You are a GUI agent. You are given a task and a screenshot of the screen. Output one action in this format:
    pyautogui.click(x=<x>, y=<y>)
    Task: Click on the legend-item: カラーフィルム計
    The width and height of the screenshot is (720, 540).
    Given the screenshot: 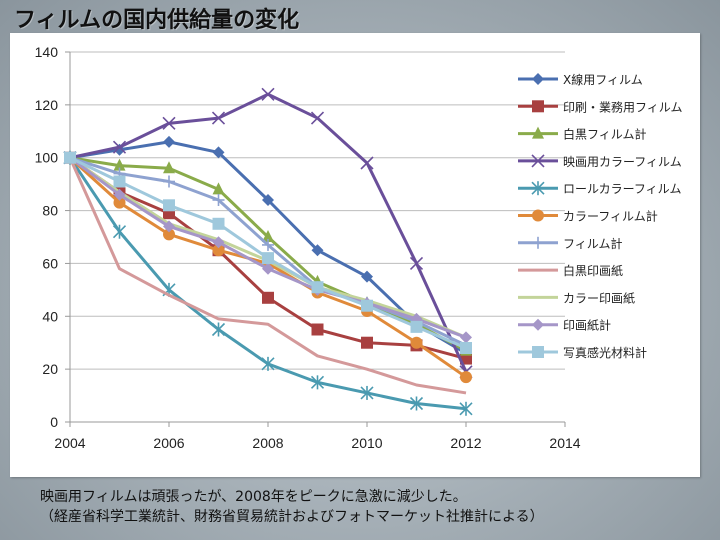 What is the action you would take?
    pyautogui.click(x=588, y=216)
    